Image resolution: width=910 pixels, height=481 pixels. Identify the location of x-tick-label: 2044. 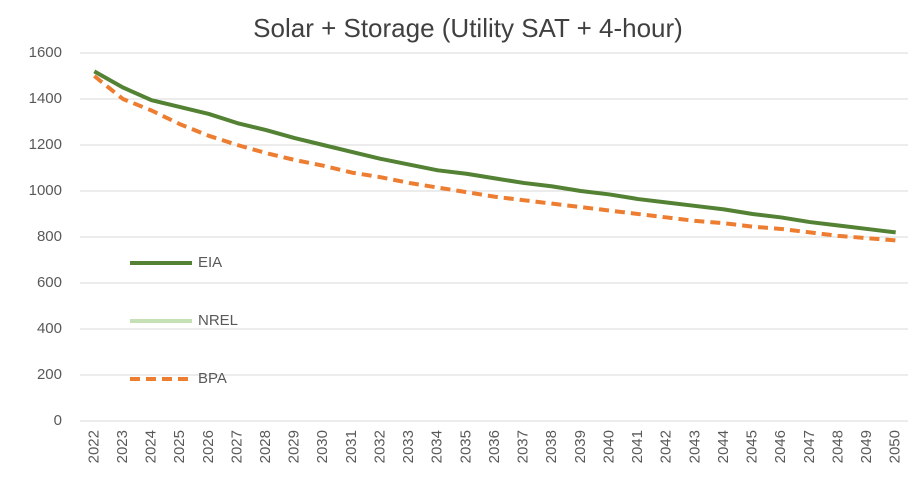
(723, 446).